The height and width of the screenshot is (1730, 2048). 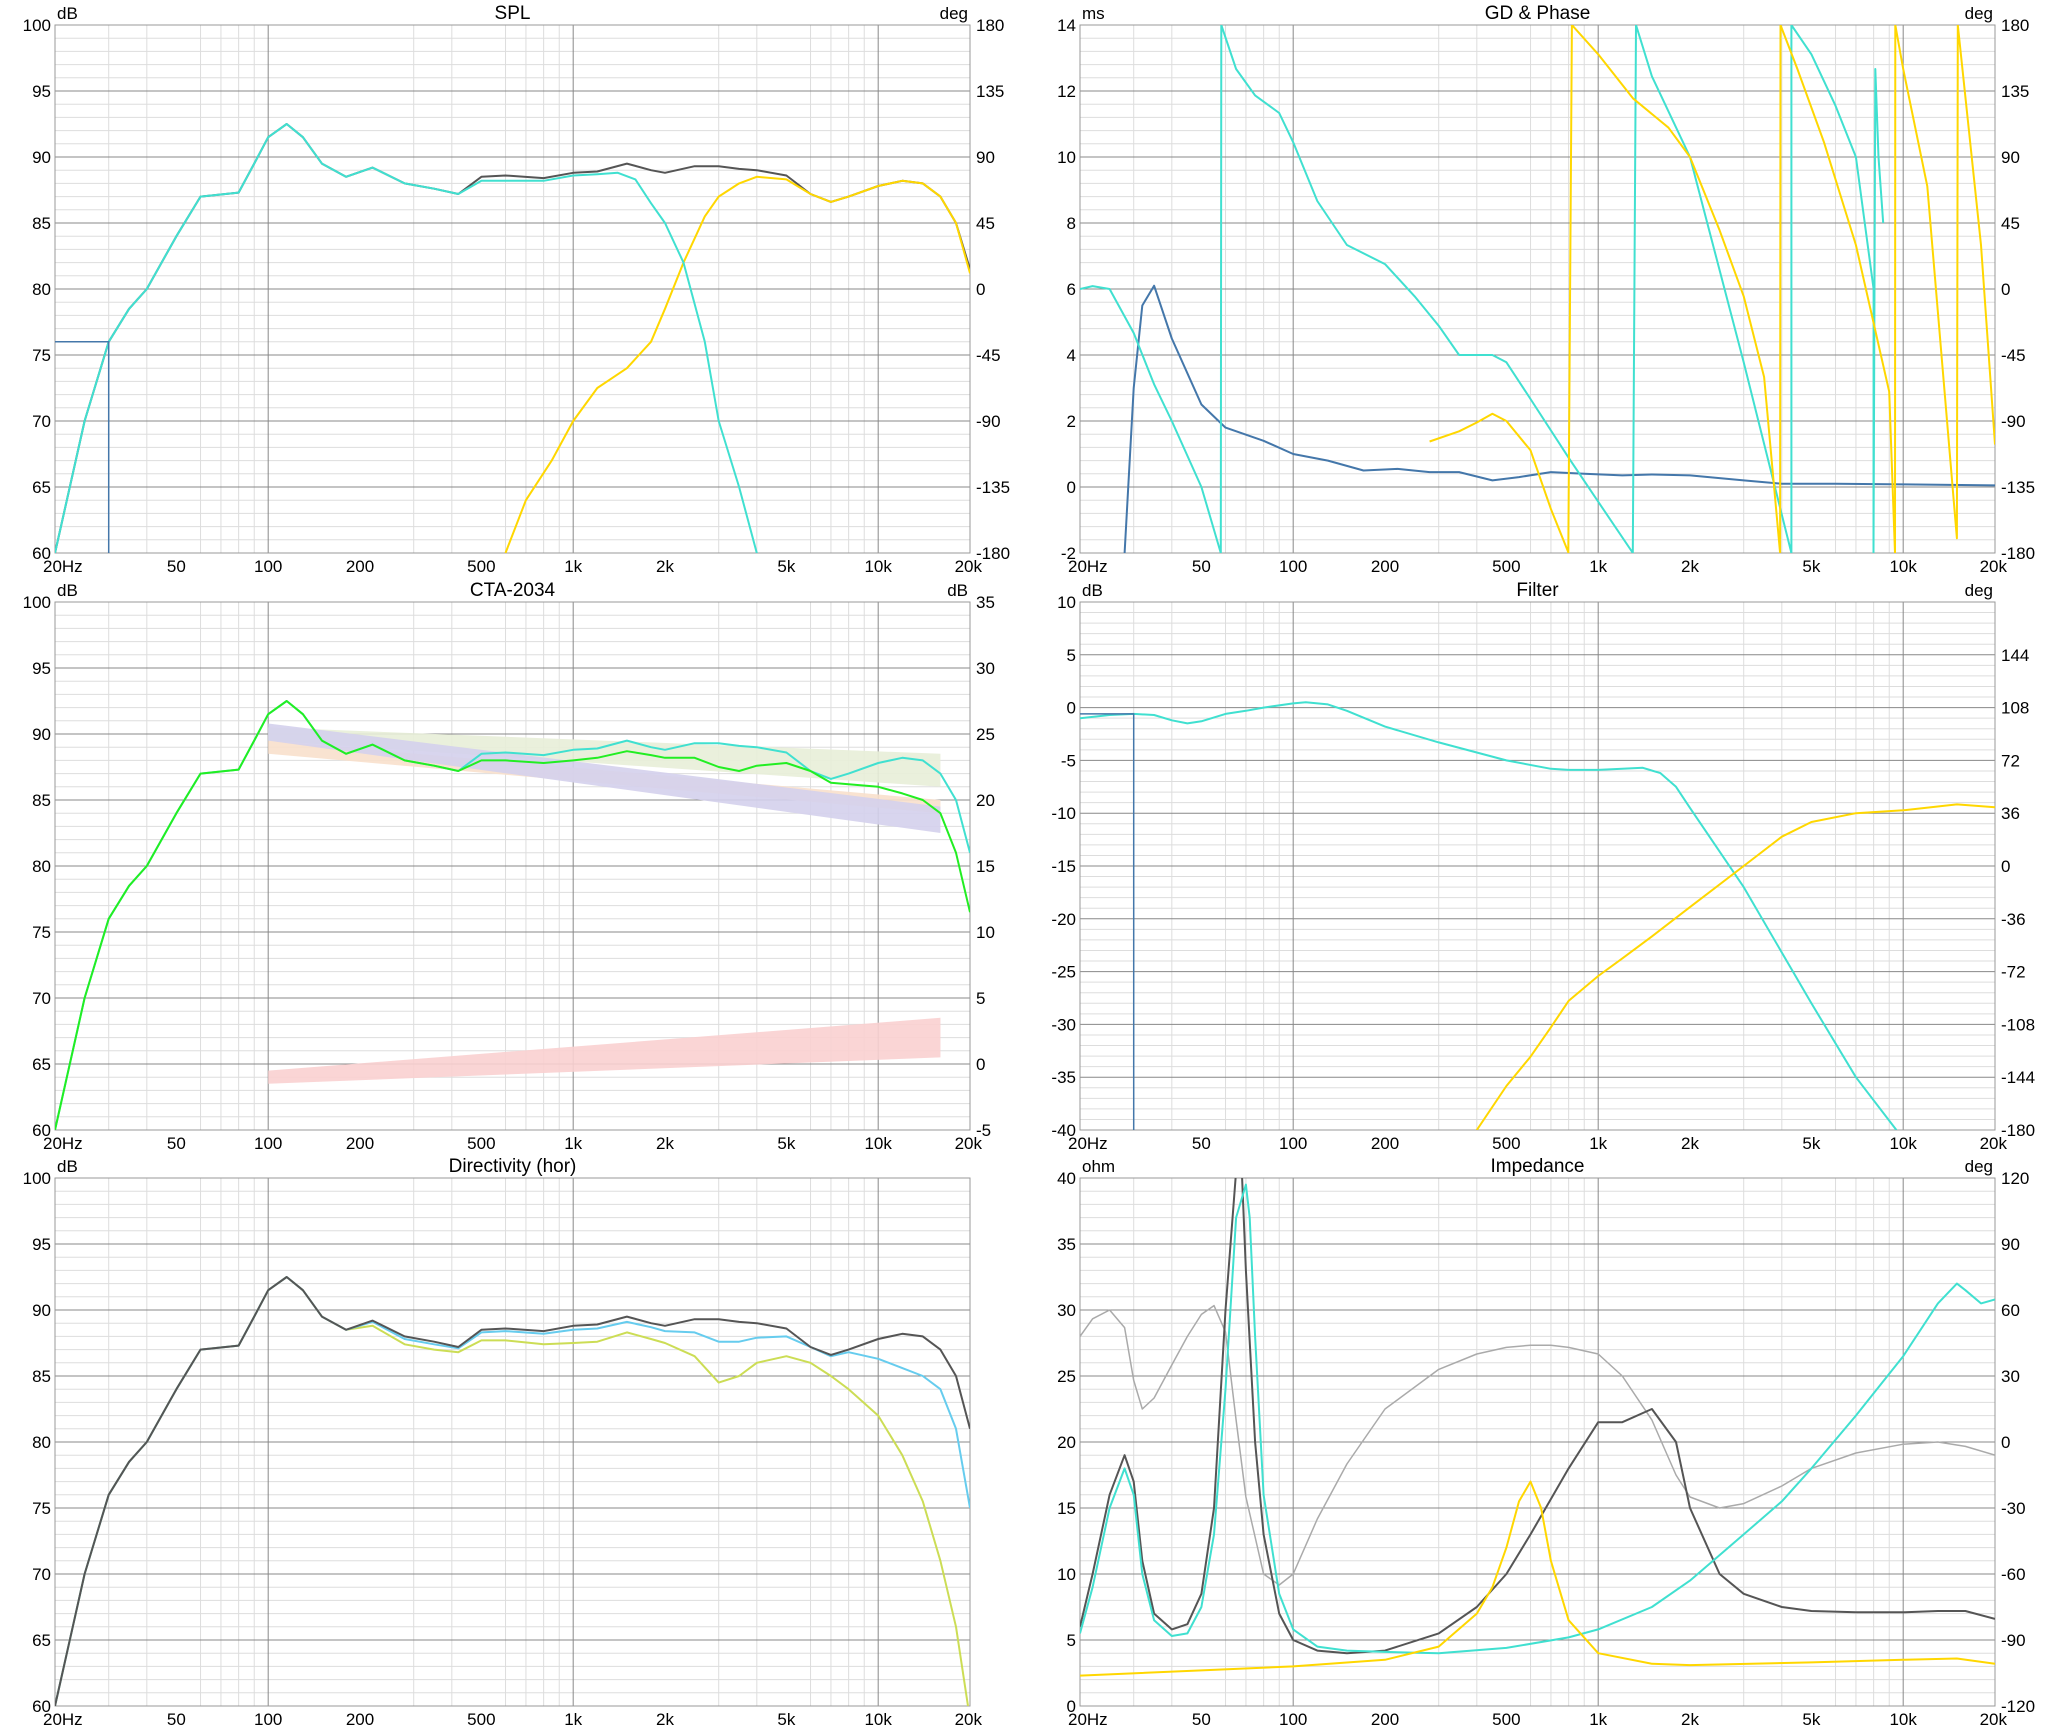 What do you see at coordinates (985, 932) in the screenshot?
I see `y2-tick-label: 10` at bounding box center [985, 932].